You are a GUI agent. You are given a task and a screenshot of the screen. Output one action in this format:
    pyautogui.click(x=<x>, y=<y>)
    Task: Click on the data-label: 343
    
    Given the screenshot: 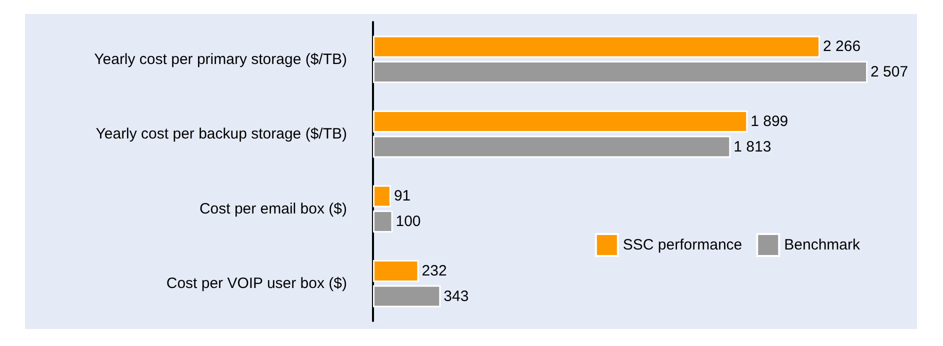 What is the action you would take?
    pyautogui.click(x=456, y=296)
    